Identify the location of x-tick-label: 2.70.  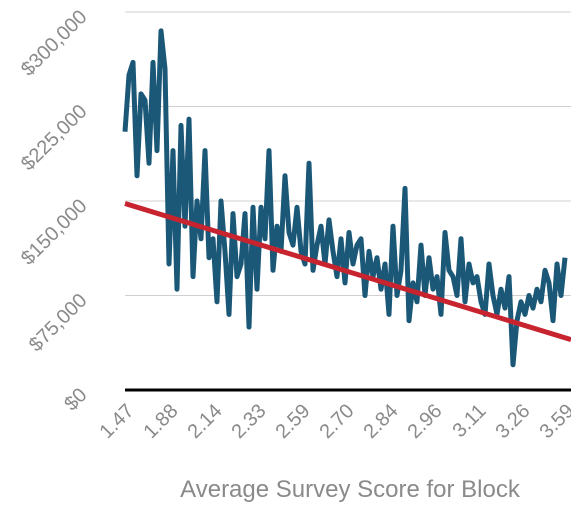
(336, 421).